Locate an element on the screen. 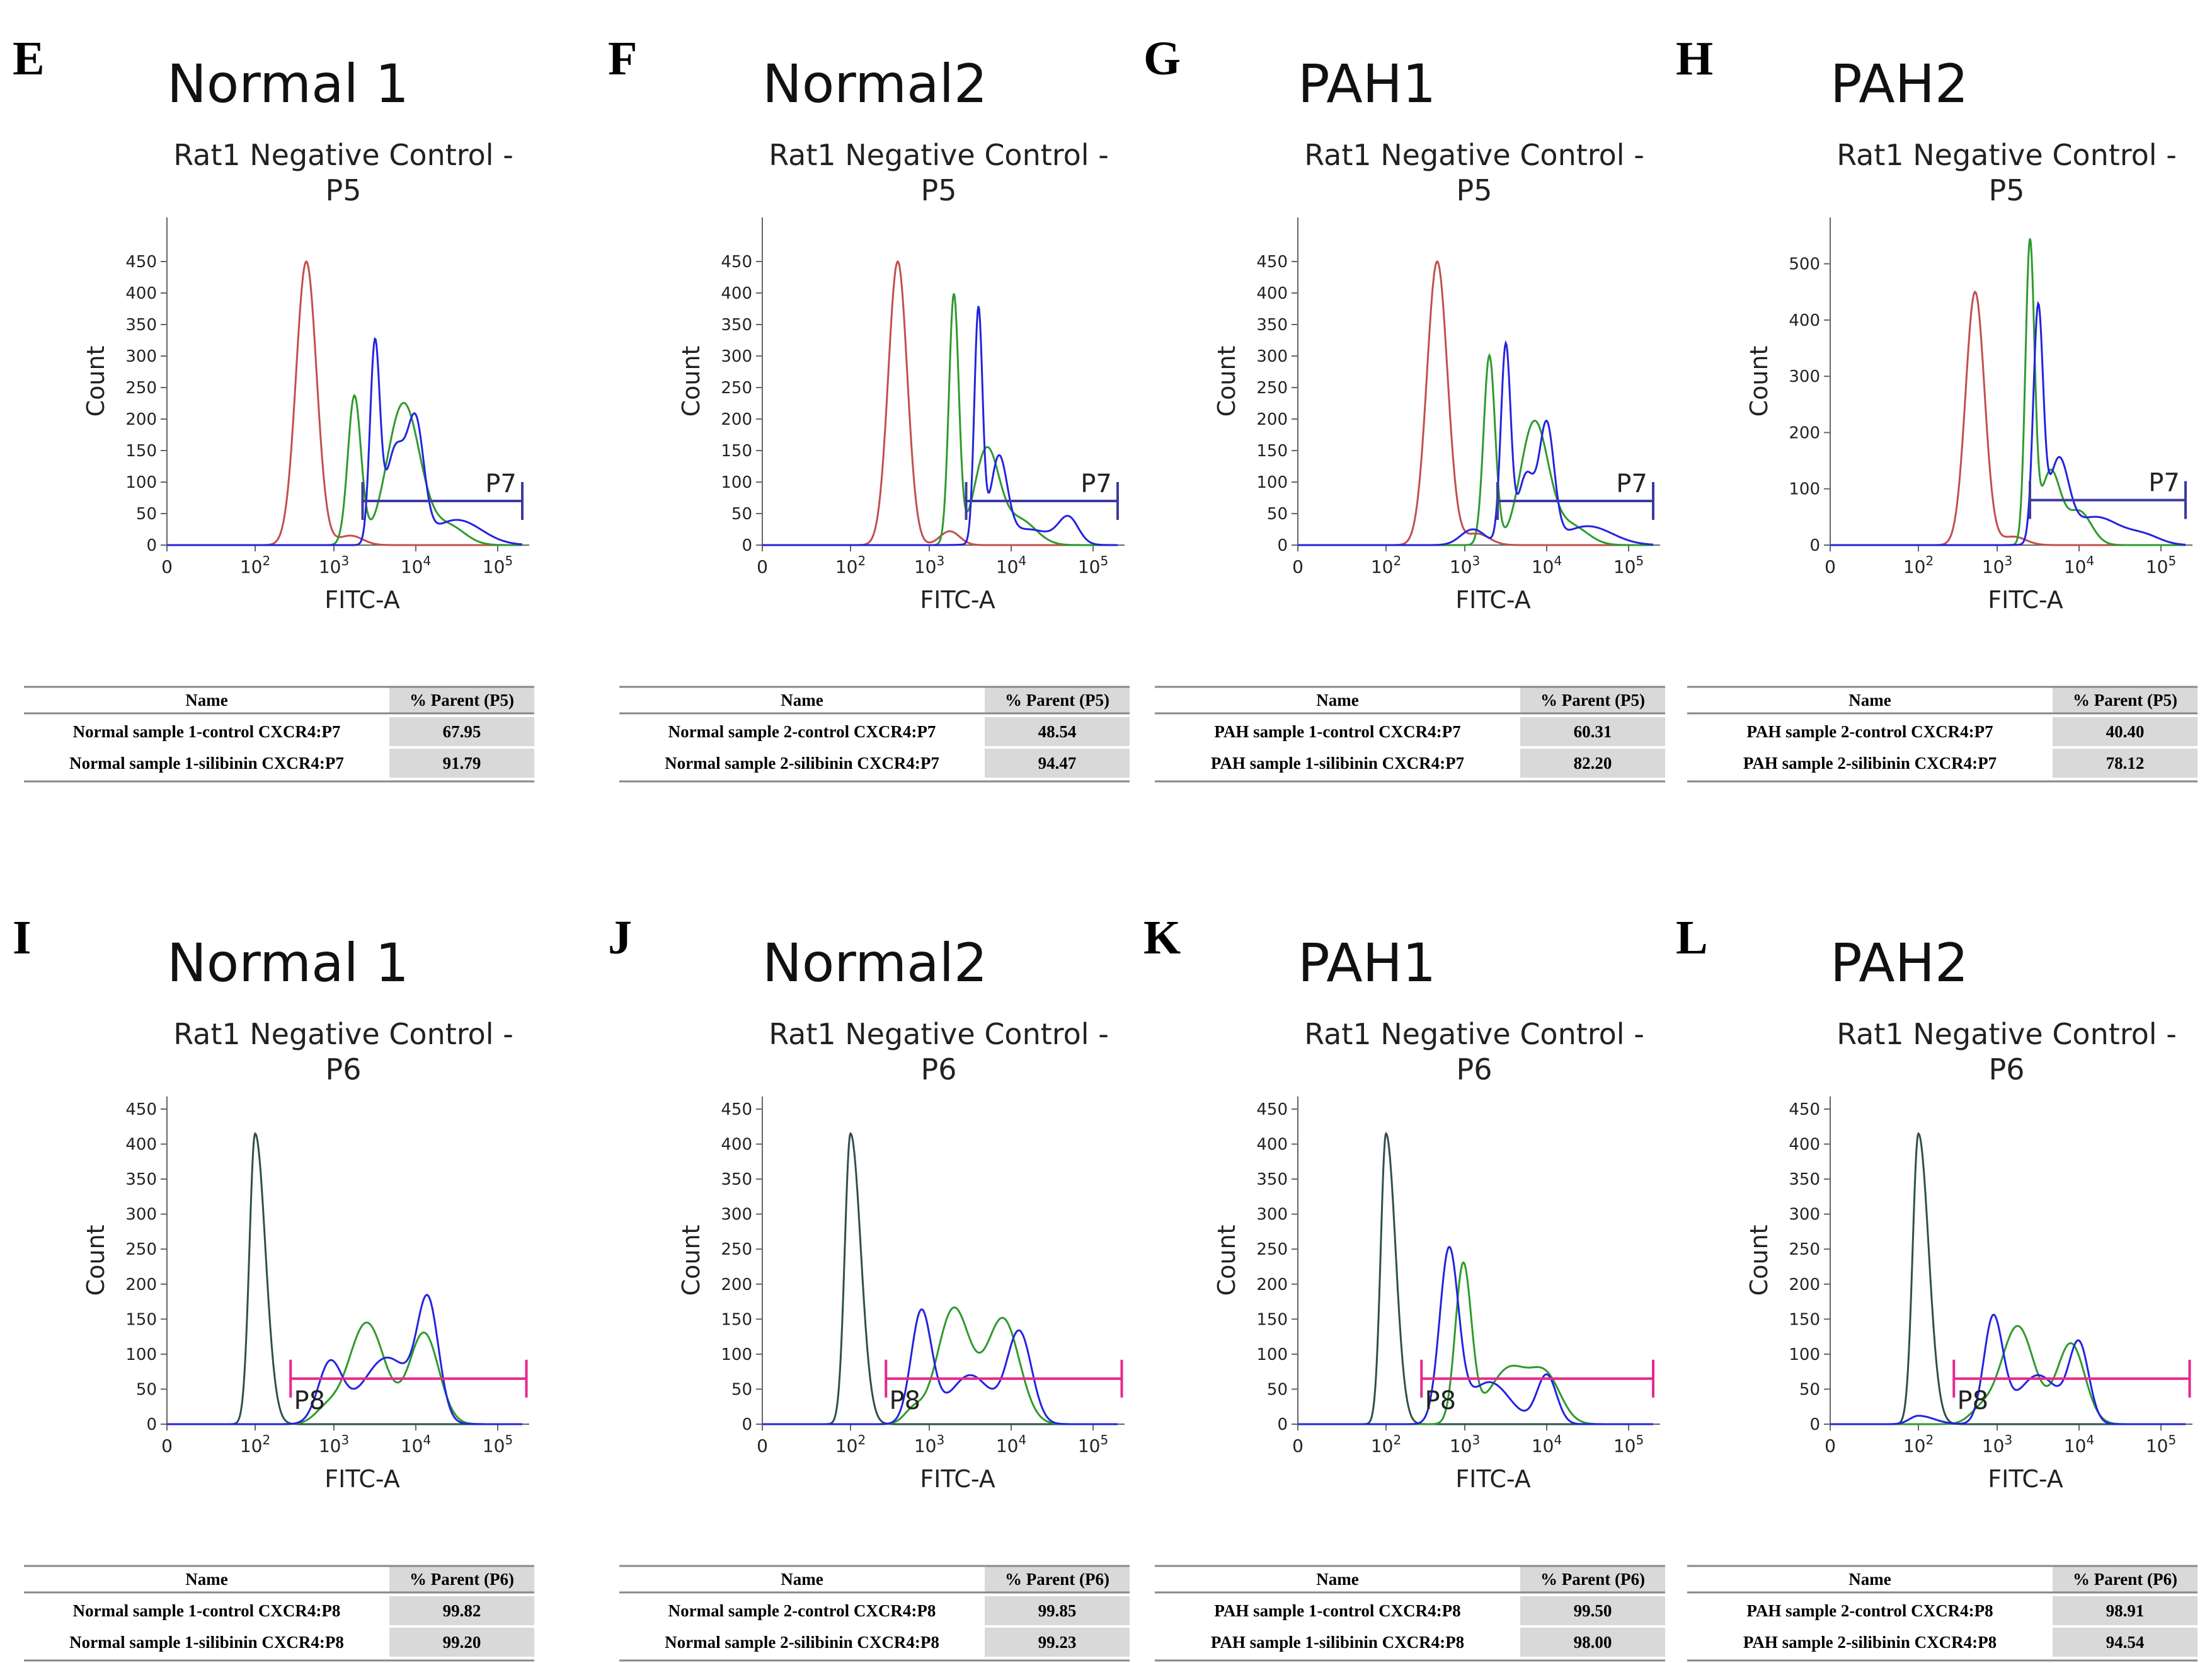  table-row: PAH sample 2-control CXCR4:P8 98.91 is located at coordinates (1945, 1610).